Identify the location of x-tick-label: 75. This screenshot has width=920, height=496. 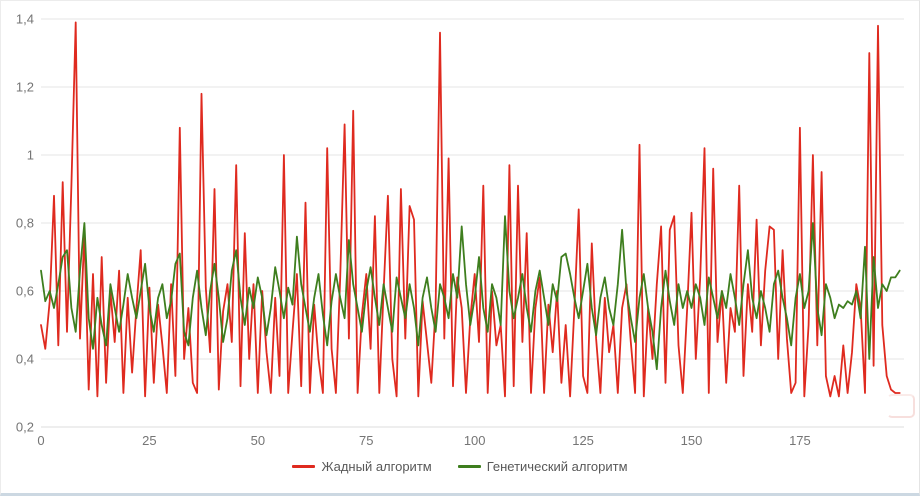
(366, 440).